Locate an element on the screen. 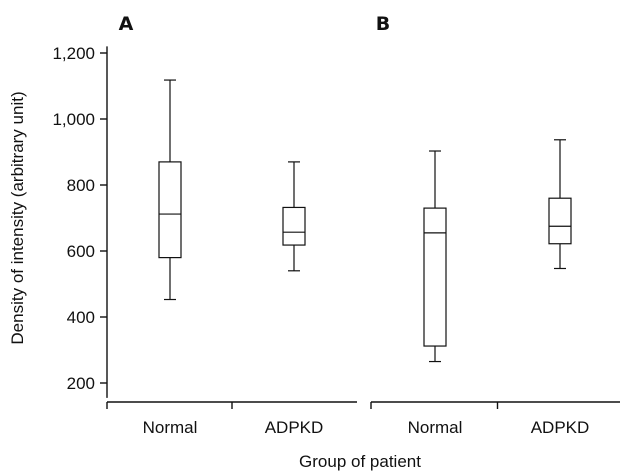 The height and width of the screenshot is (472, 620). panel-label: A is located at coordinates (126, 24).